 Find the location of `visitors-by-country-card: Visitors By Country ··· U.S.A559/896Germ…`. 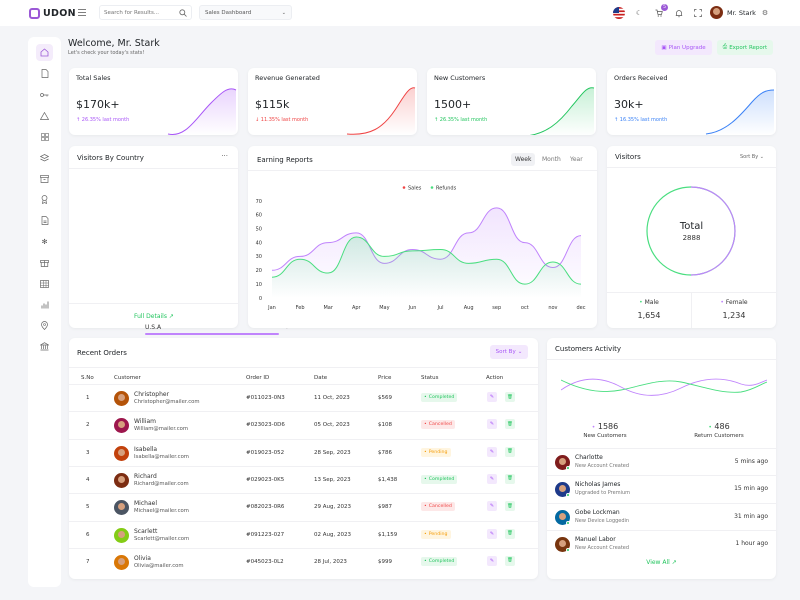

visitors-by-country-card: Visitors By Country ··· U.S.A559/896Germ… is located at coordinates (184, 294).